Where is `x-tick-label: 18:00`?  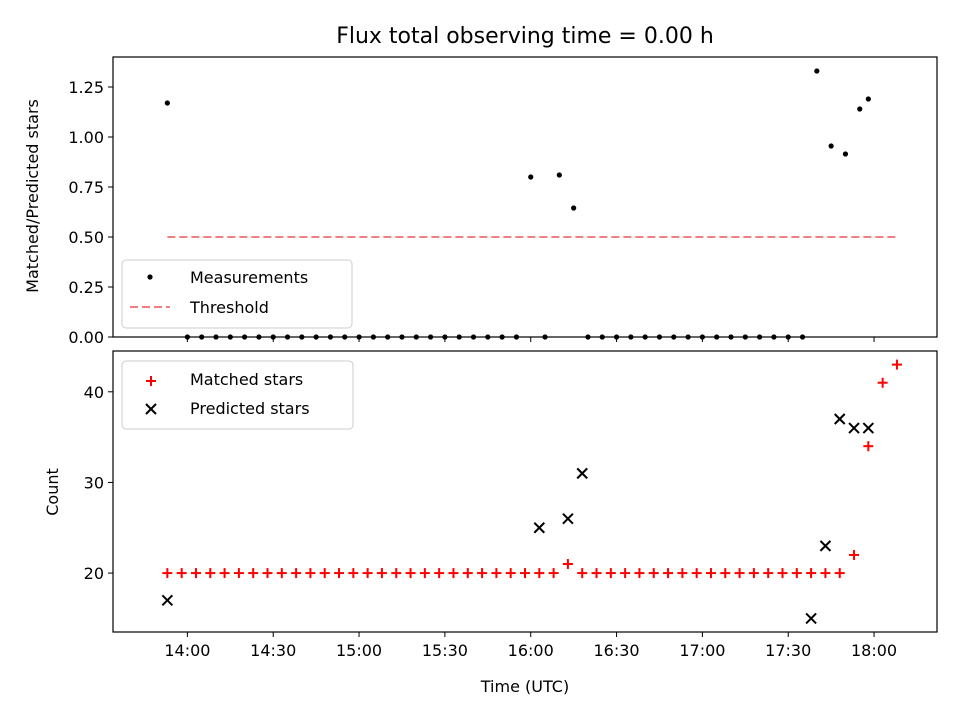
x-tick-label: 18:00 is located at coordinates (874, 650).